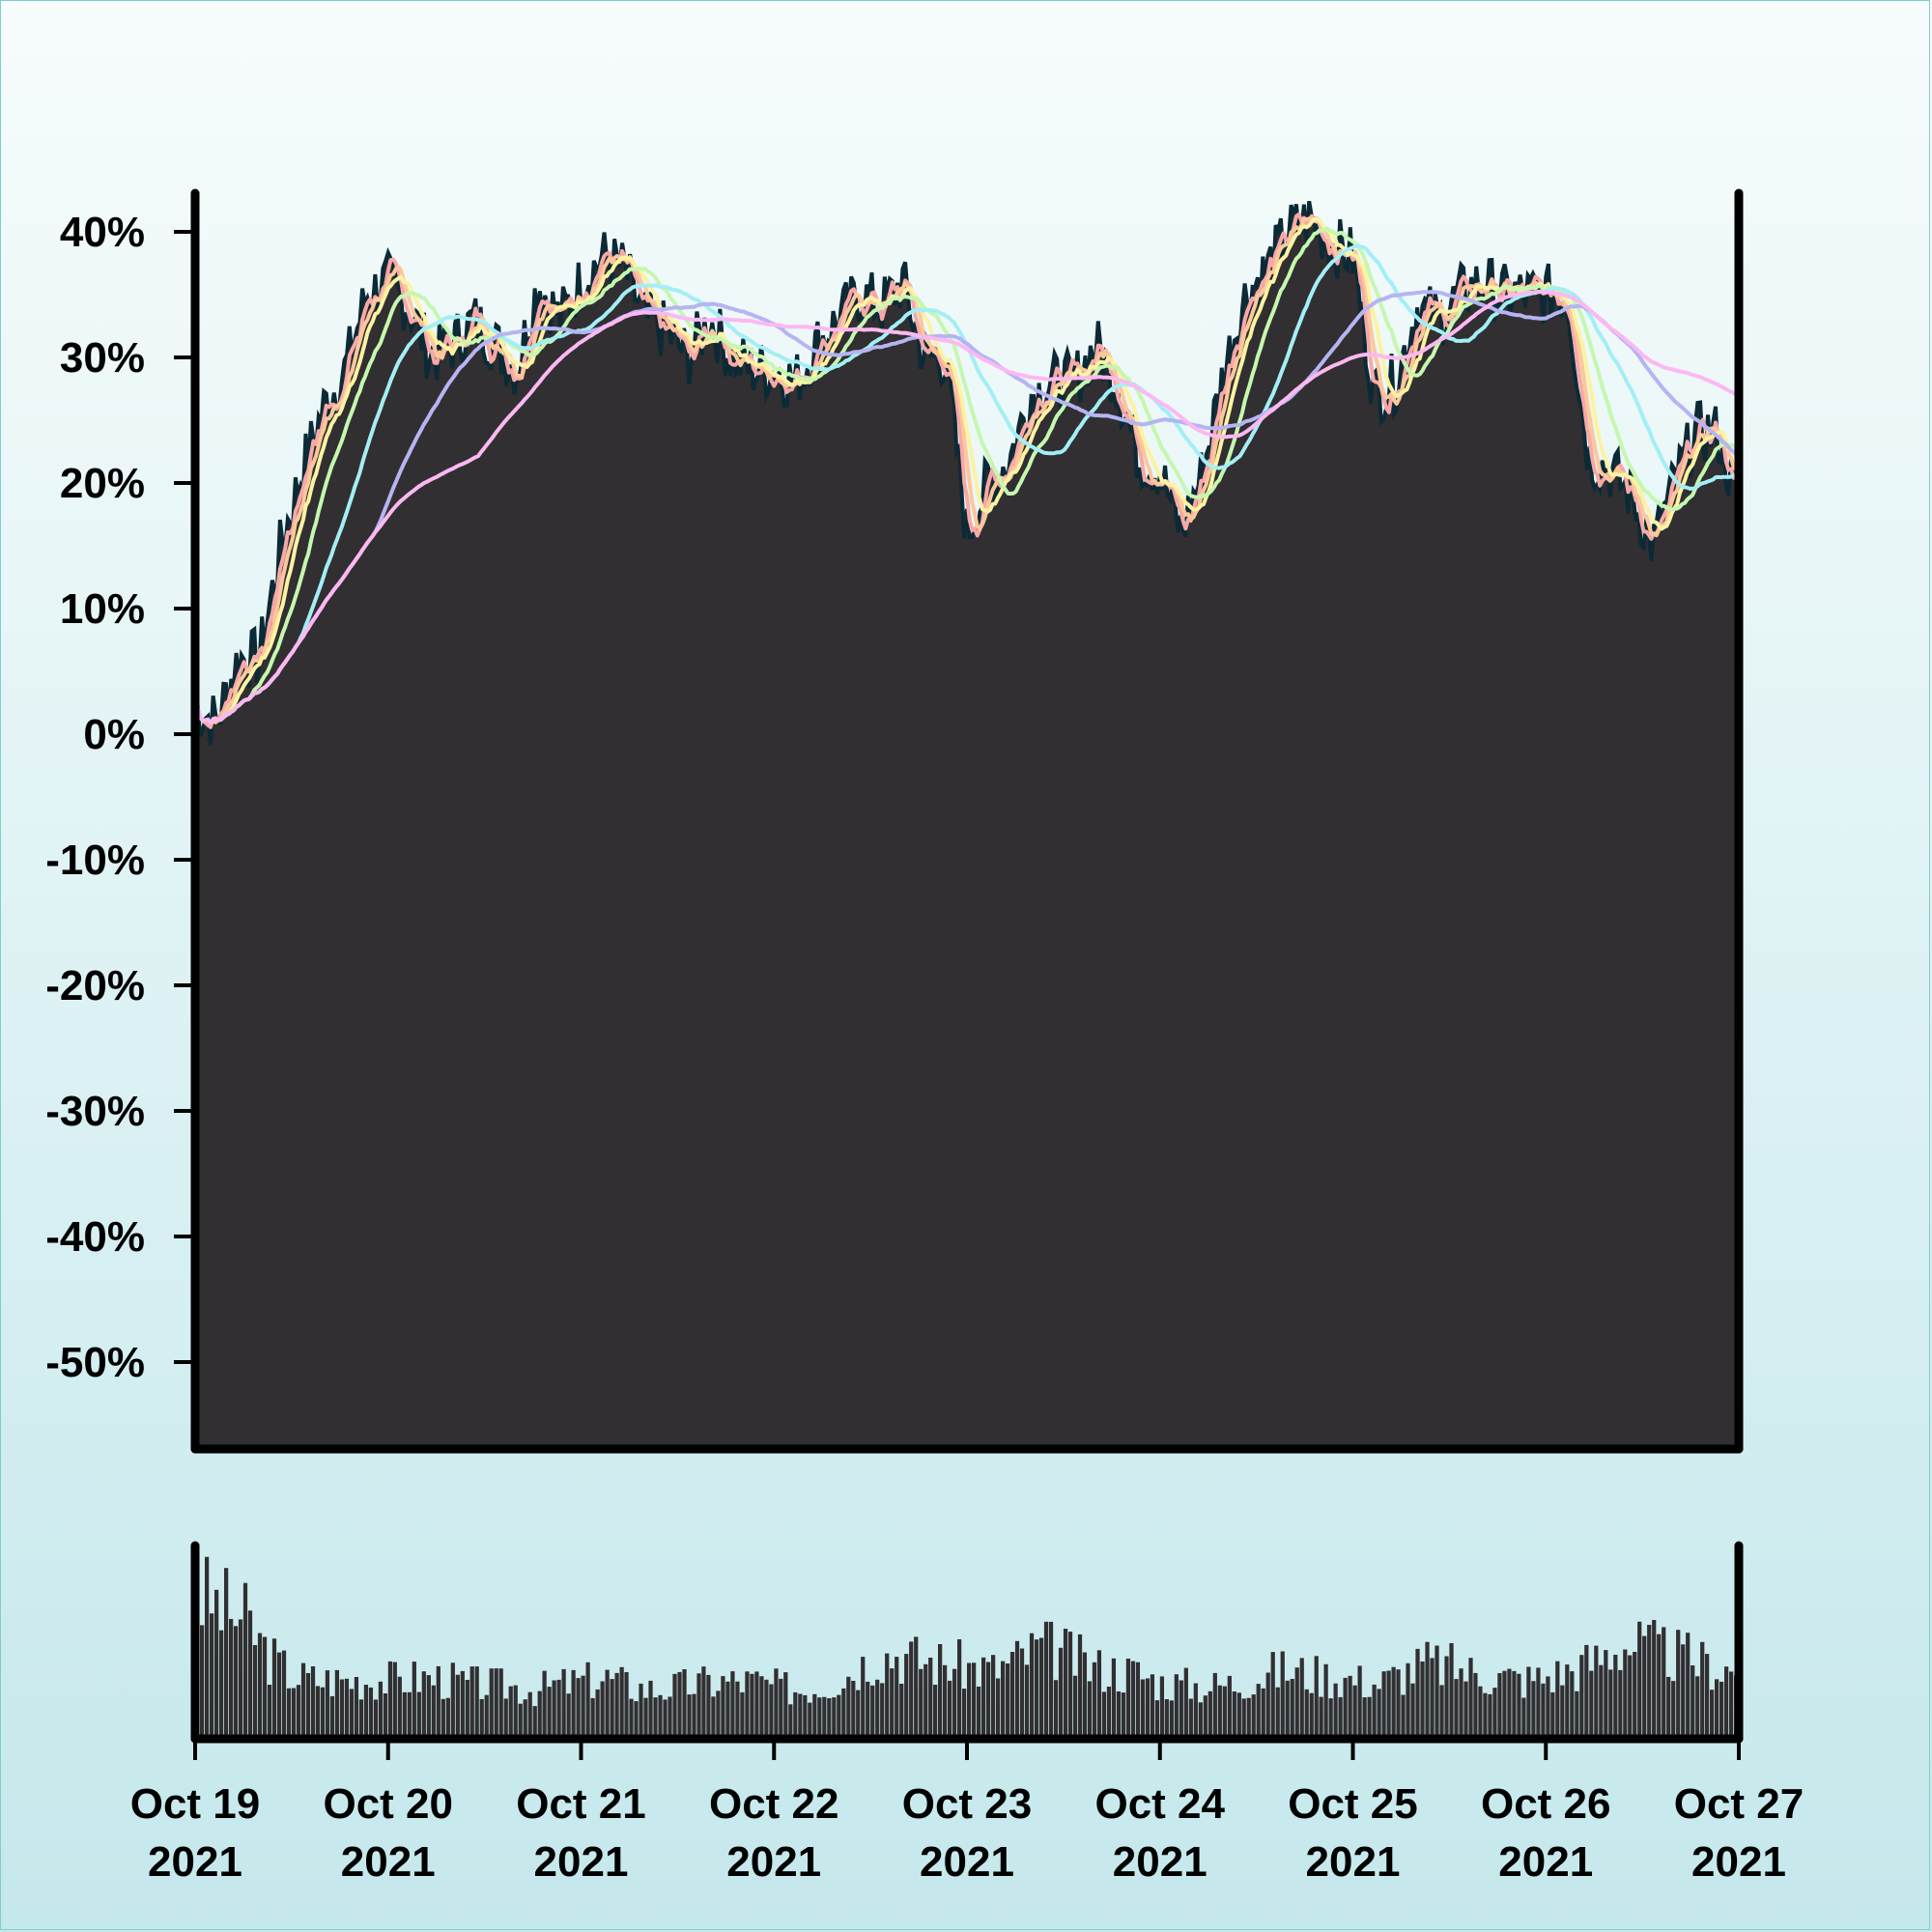  What do you see at coordinates (95, 1237) in the screenshot?
I see `y-tick-label: -40%` at bounding box center [95, 1237].